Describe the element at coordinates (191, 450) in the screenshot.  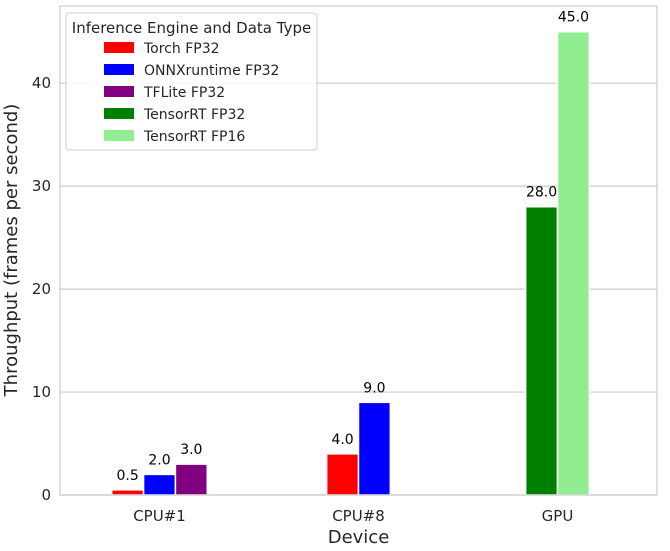
I see `bar-value-label: 3.0` at that location.